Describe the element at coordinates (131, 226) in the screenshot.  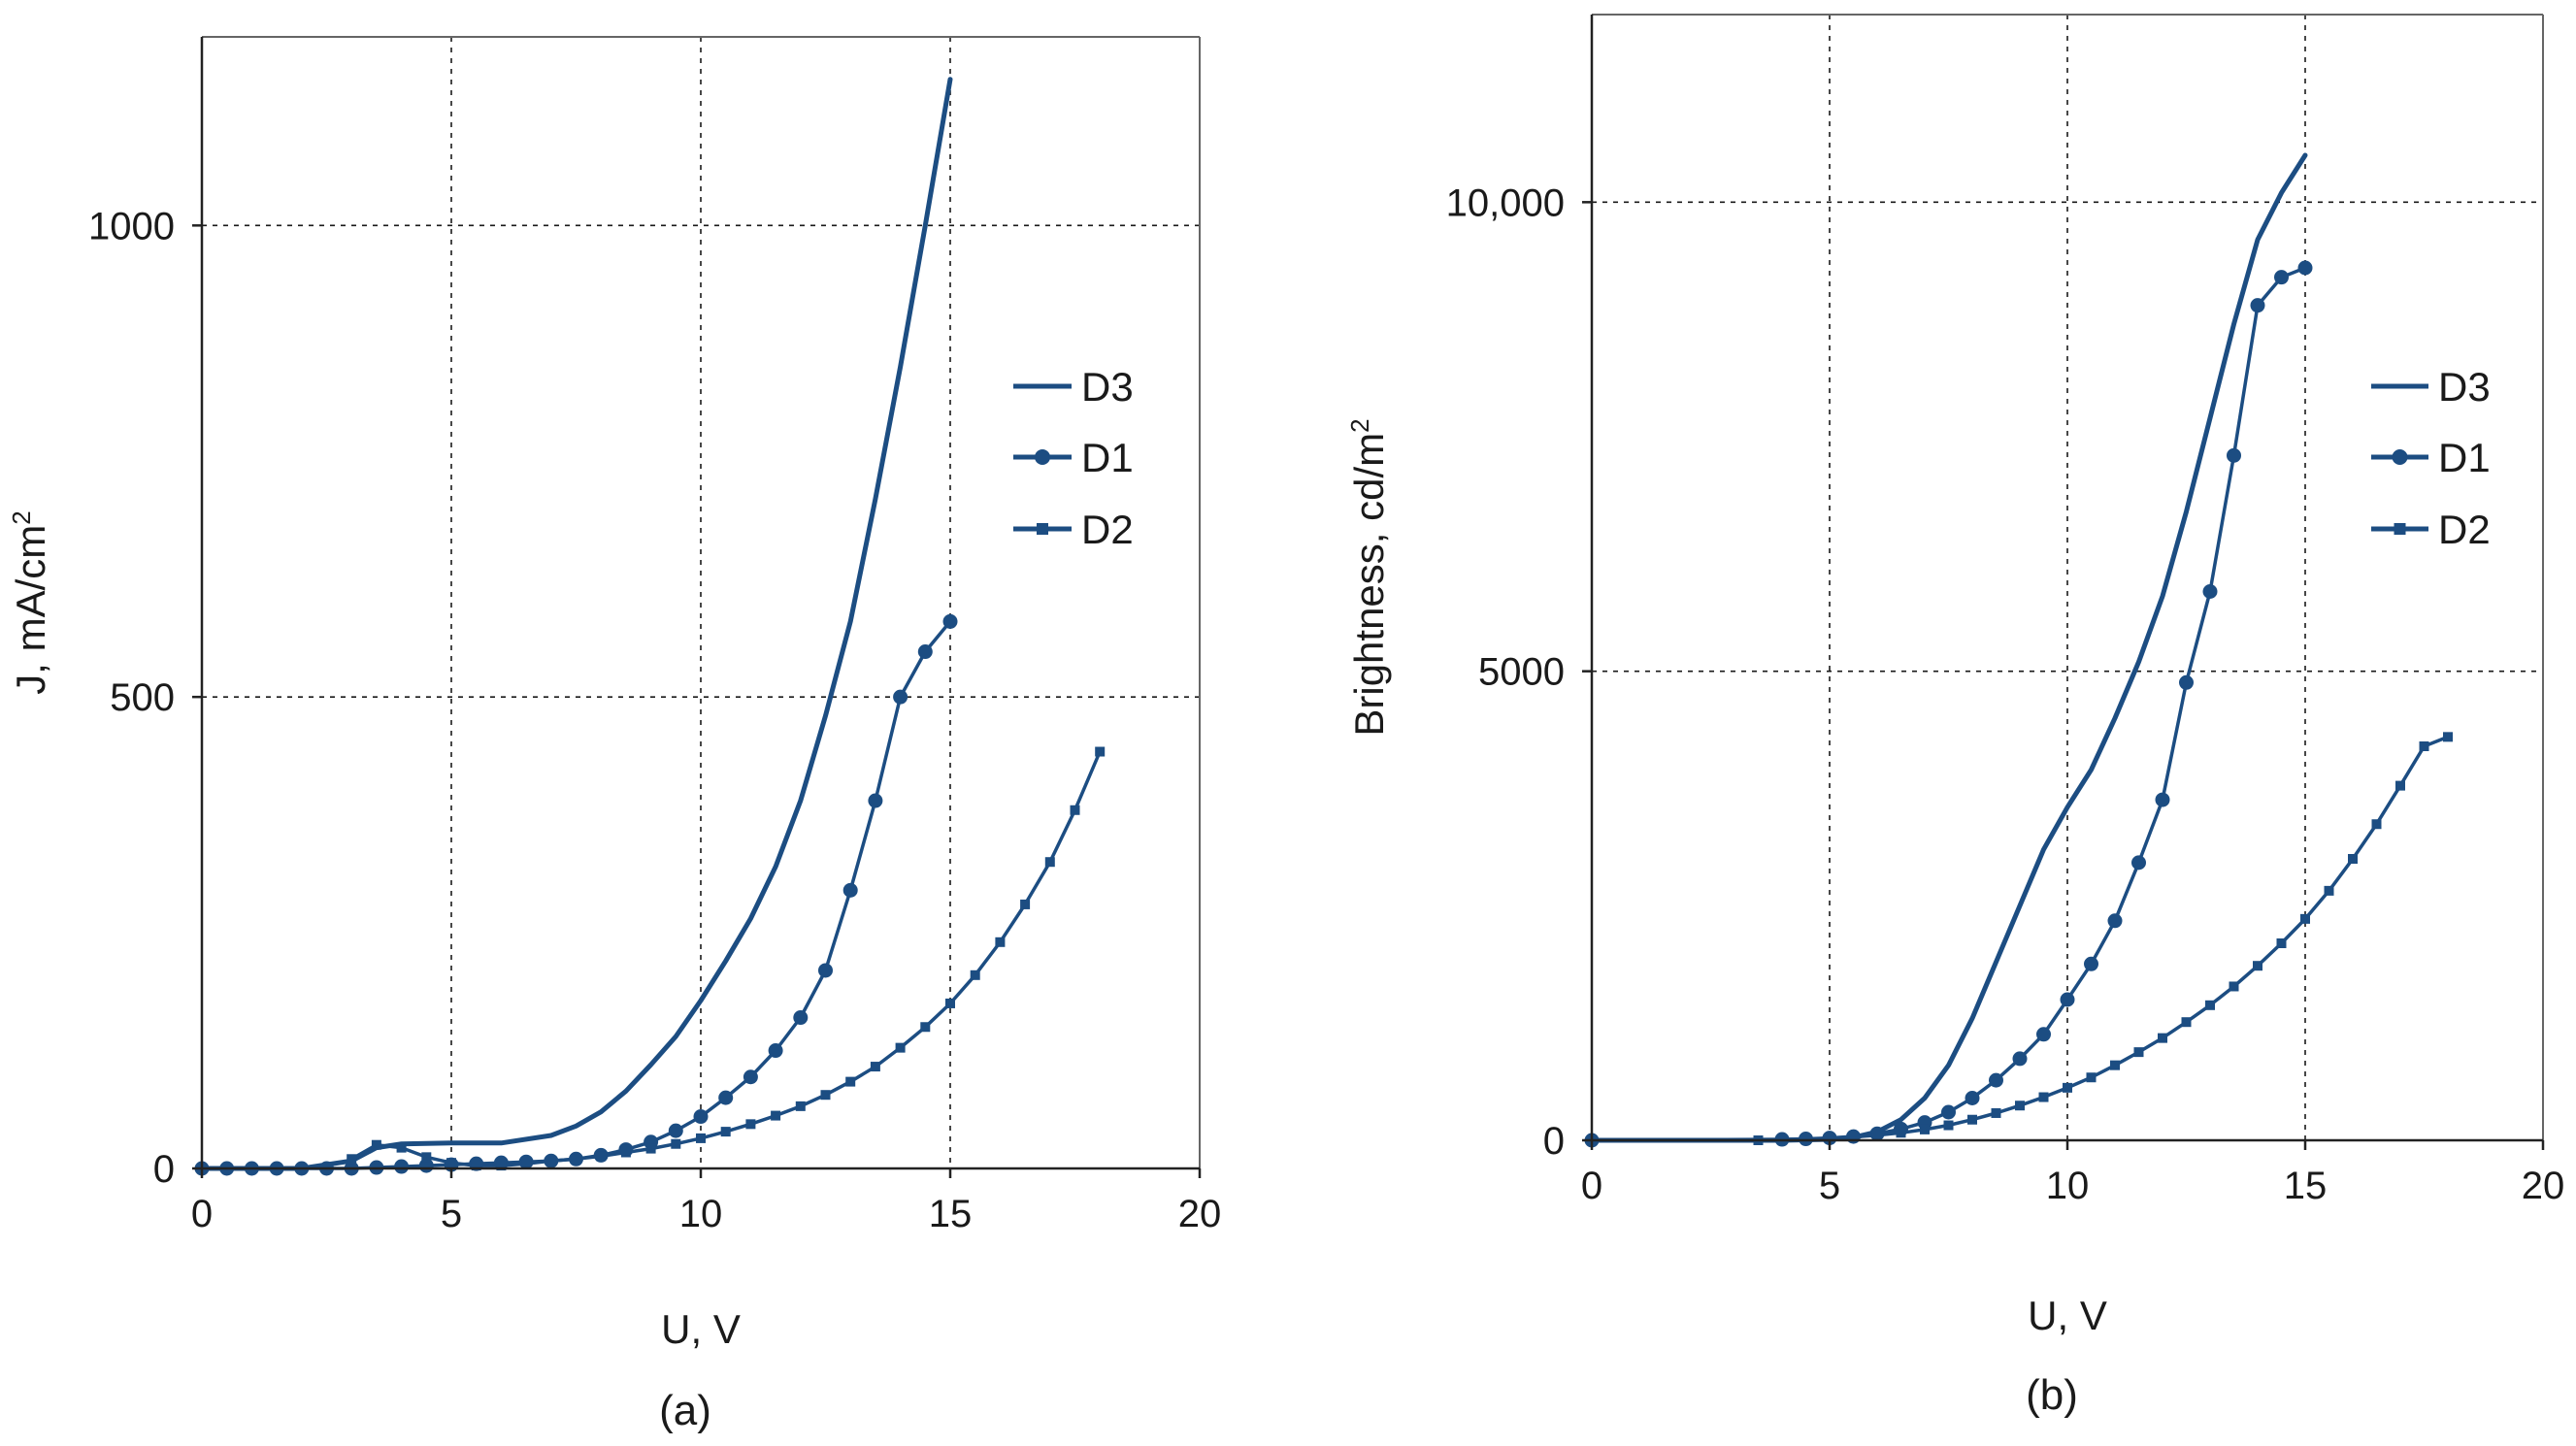
I see `y-tick-label: 1000` at that location.